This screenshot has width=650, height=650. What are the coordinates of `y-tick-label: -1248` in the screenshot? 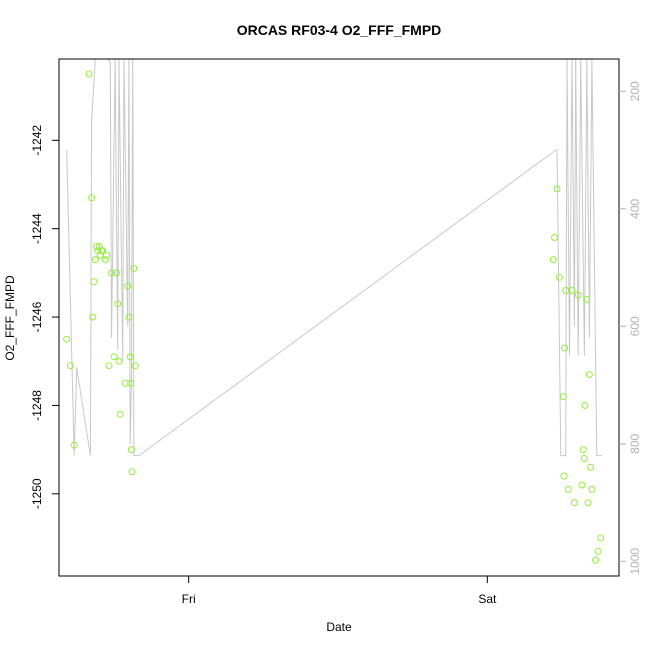 It's located at (37, 405).